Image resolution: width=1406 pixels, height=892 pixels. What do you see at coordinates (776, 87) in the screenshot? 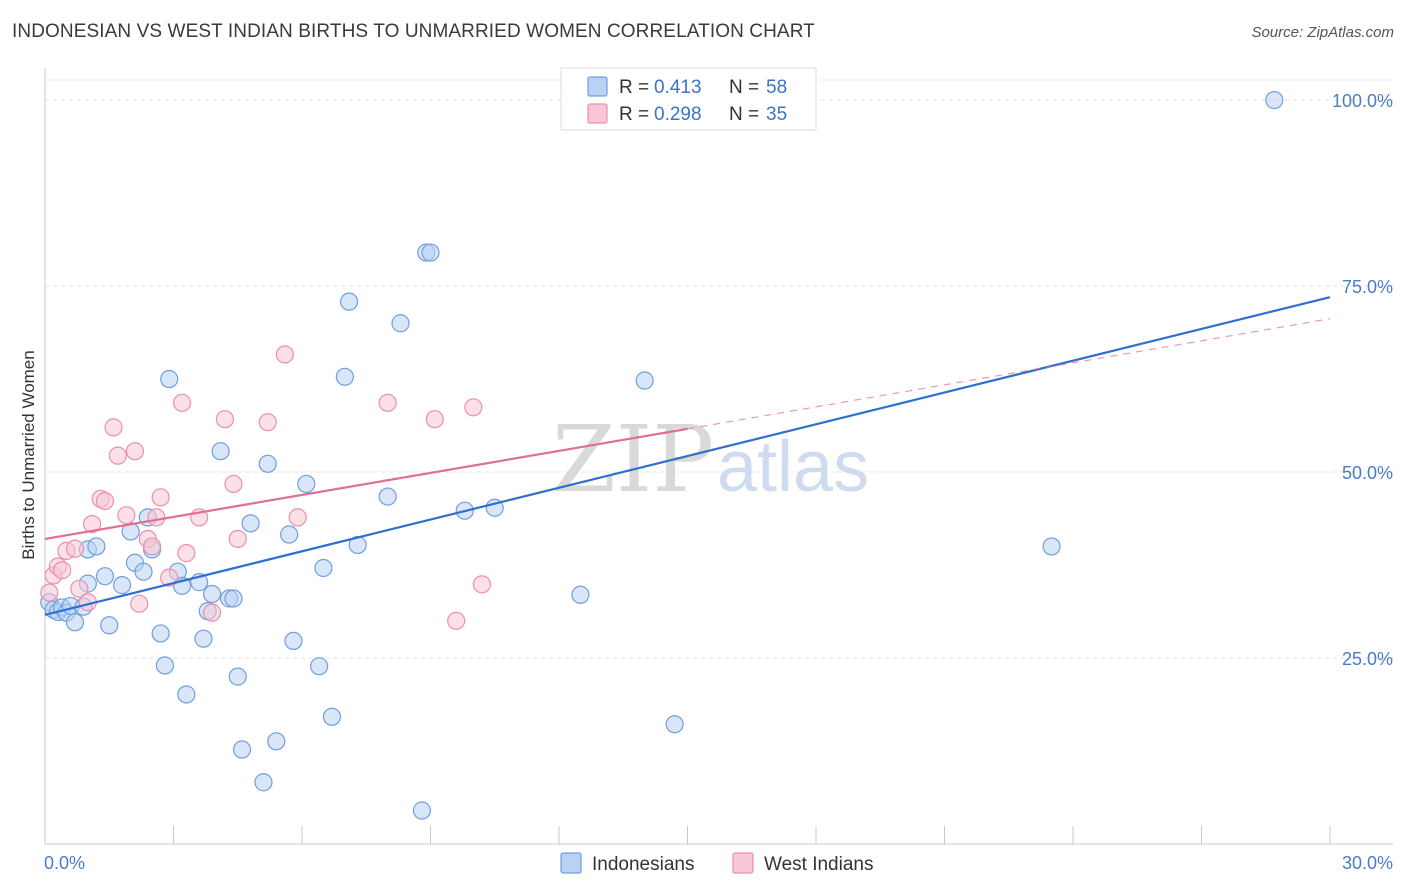
I see `legend-n-value-1: 58` at bounding box center [776, 87].